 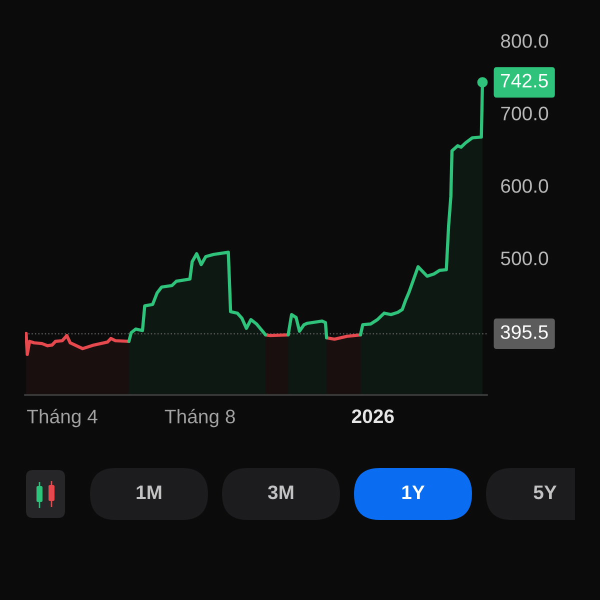 What do you see at coordinates (524, 332) in the screenshot?
I see `ref-line-label: 395.5` at bounding box center [524, 332].